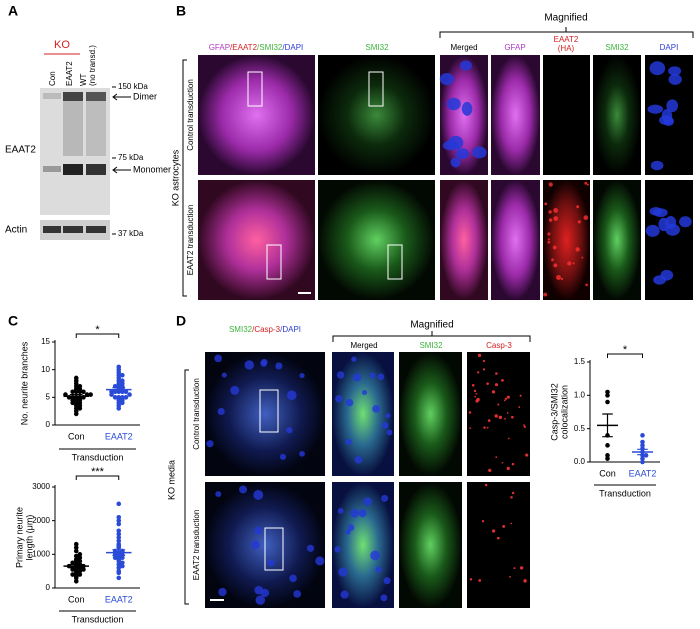 The width and height of the screenshot is (700, 629). What do you see at coordinates (625, 350) in the screenshot?
I see `significance: *` at bounding box center [625, 350].